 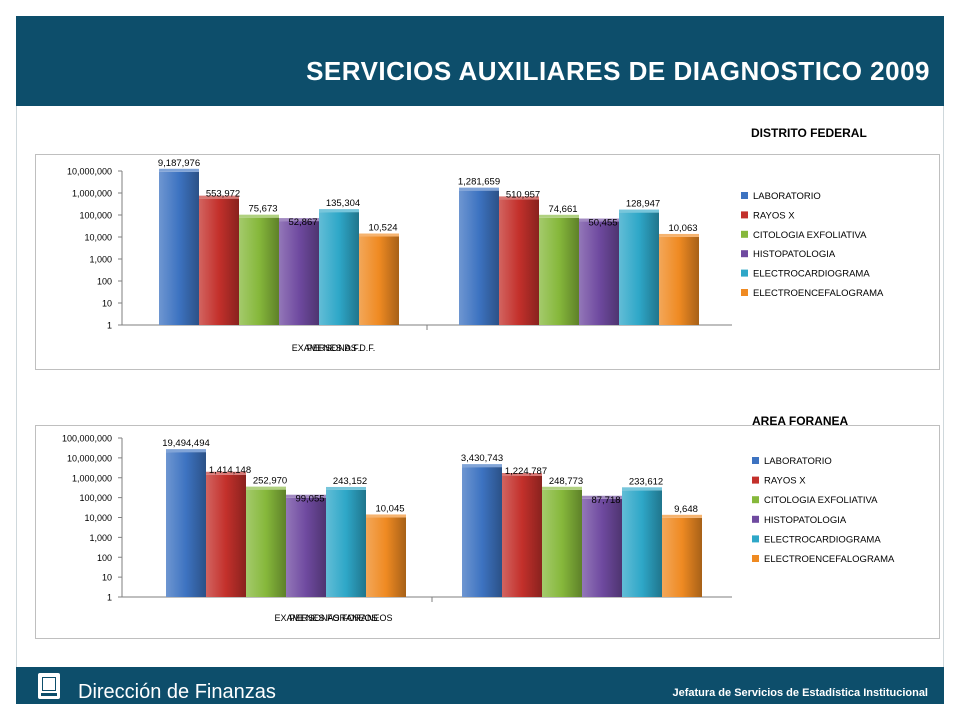 What do you see at coordinates (566, 481) in the screenshot?
I see `data-label: 248,773` at bounding box center [566, 481].